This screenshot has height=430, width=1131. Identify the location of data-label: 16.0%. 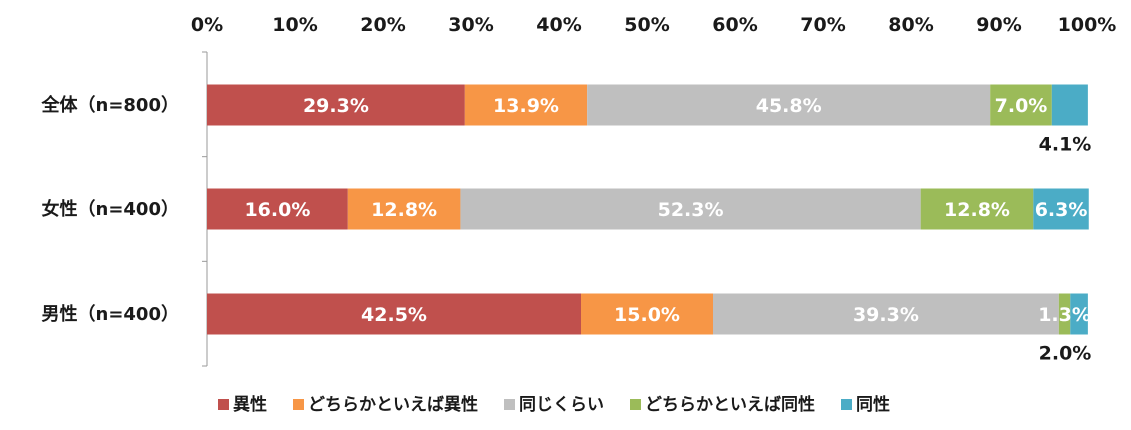
(277, 210).